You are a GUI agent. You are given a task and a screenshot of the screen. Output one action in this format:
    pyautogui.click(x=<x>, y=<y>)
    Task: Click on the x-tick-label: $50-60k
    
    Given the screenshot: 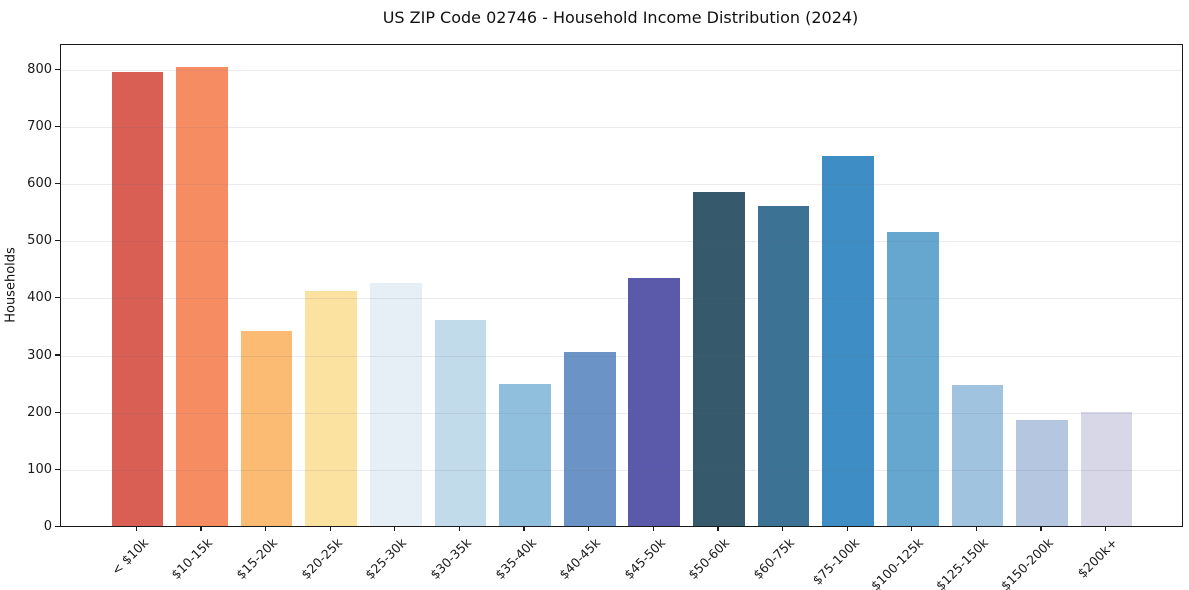 What is the action you would take?
    pyautogui.click(x=709, y=558)
    